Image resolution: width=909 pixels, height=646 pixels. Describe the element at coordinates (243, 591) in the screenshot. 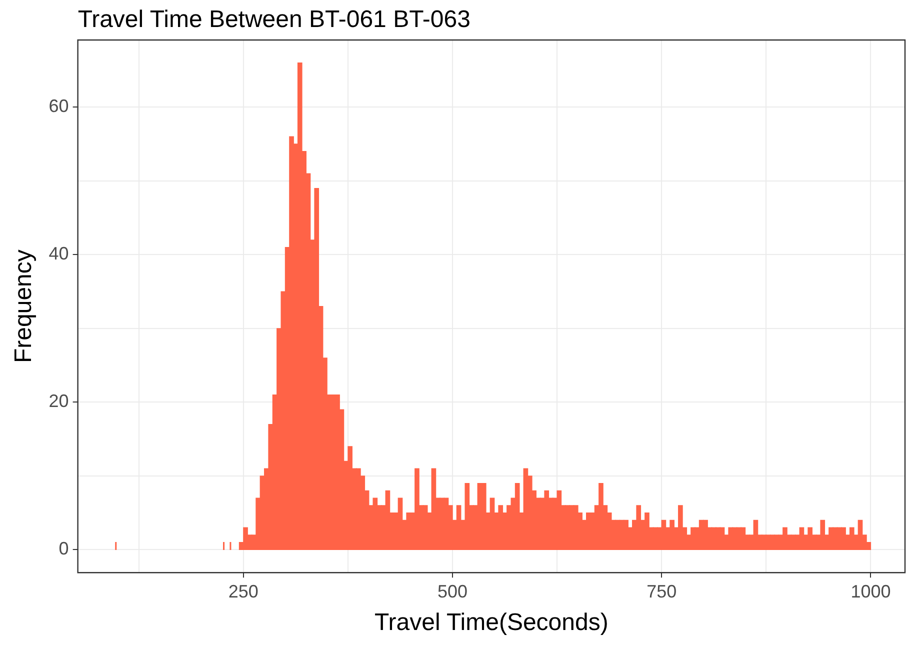

I see `x-tick-label: 250` at that location.